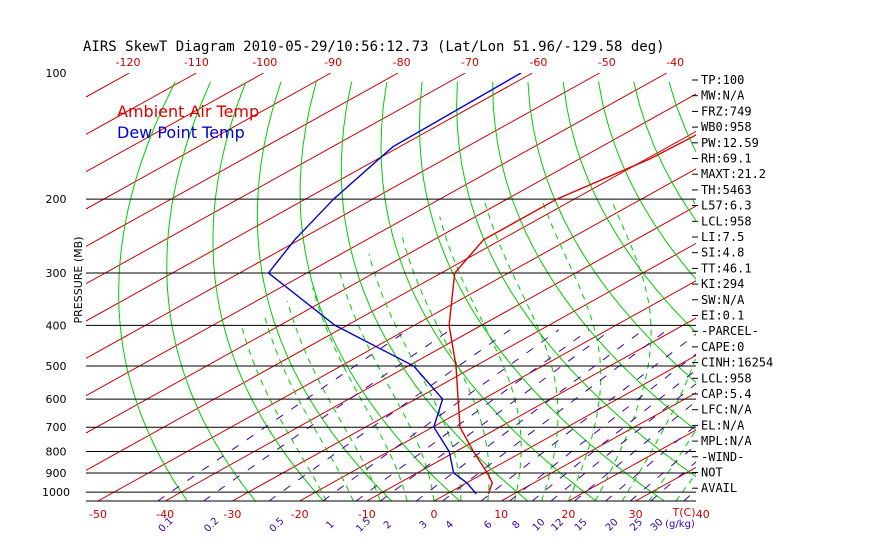 The width and height of the screenshot is (870, 560). Describe the element at coordinates (719, 488) in the screenshot. I see `stability-index: AVAIL` at that location.